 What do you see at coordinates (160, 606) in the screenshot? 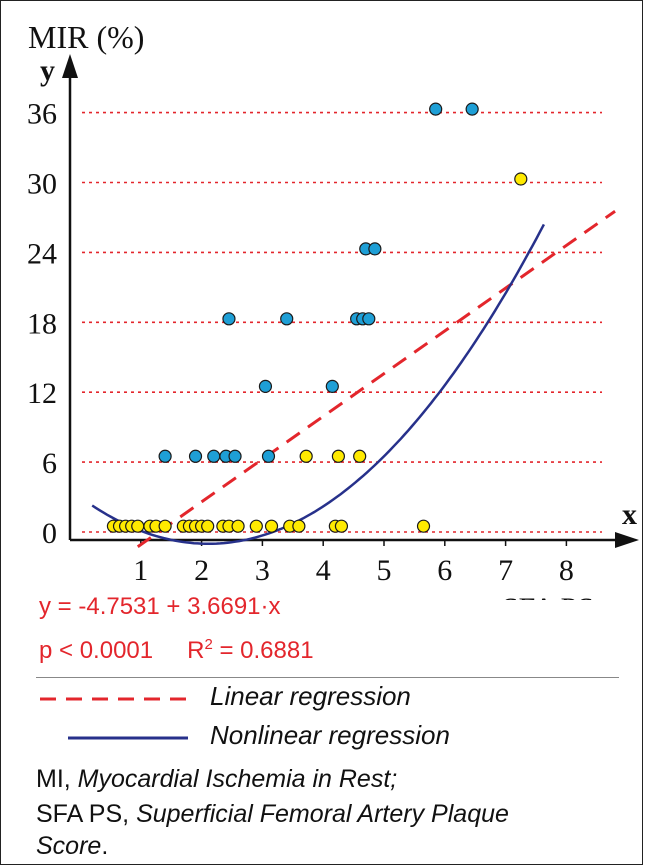
I see `regression-equation: y = -4.7531 + 3.6691·x` at bounding box center [160, 606].